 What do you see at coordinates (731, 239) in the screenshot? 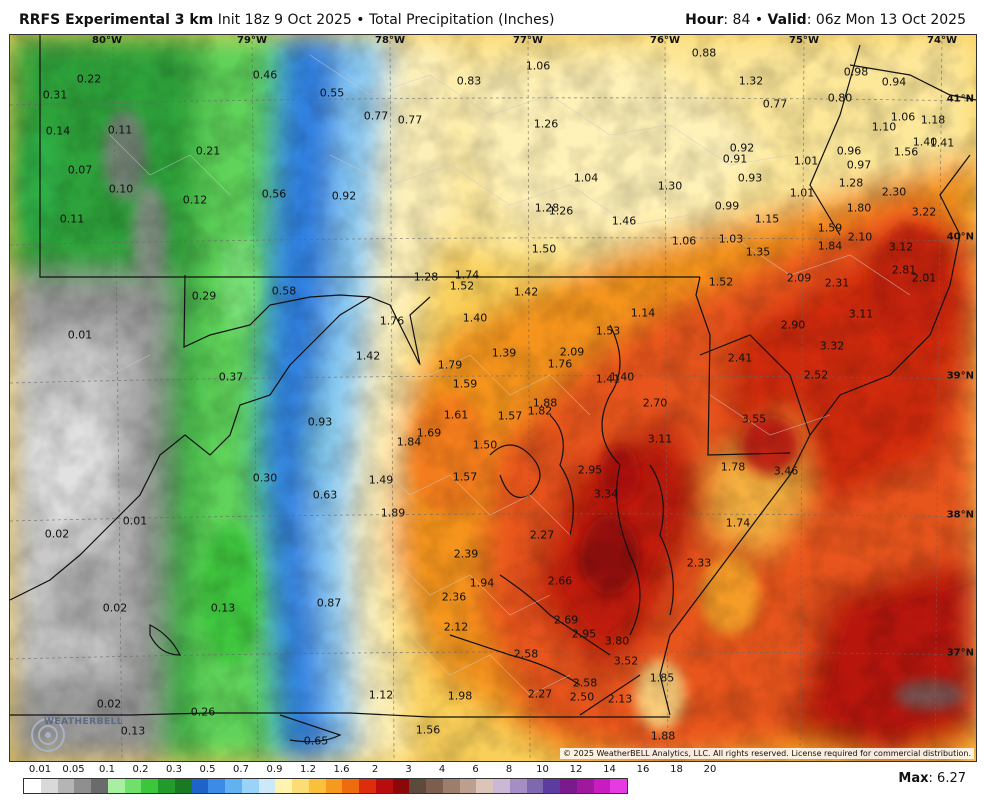
I see `precip-value: 1.03` at bounding box center [731, 239].